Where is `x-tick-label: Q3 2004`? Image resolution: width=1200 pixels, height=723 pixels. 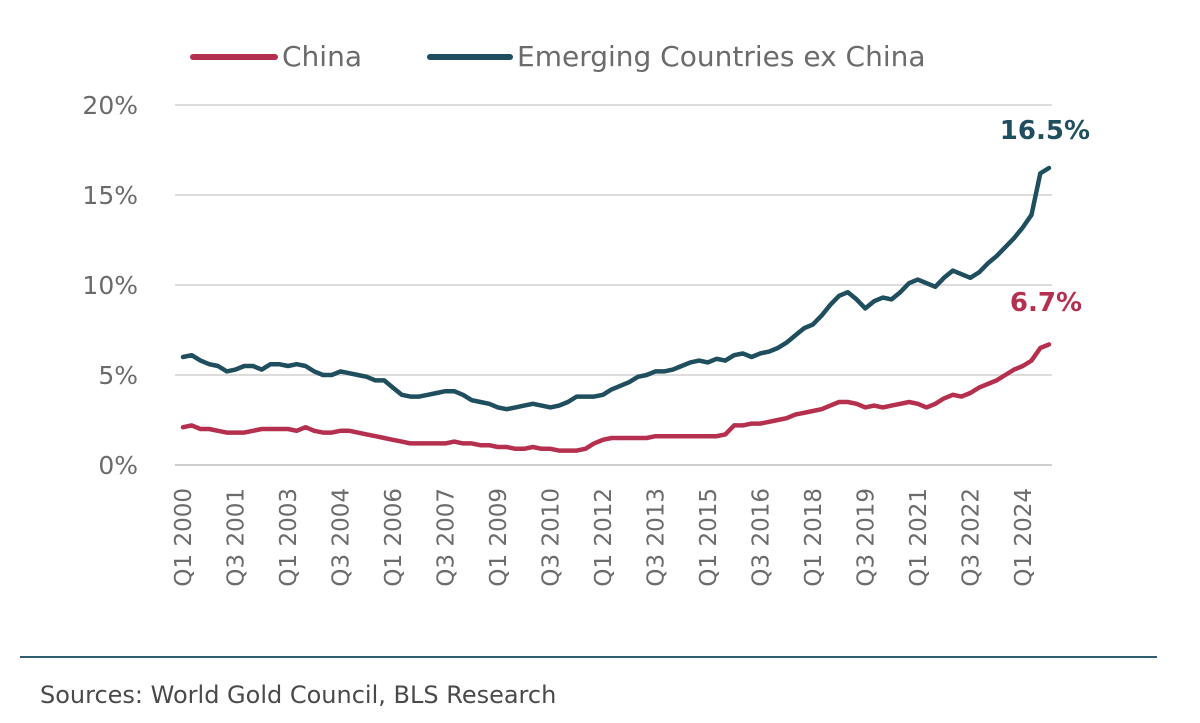
x-tick-label: Q3 2004 is located at coordinates (341, 537).